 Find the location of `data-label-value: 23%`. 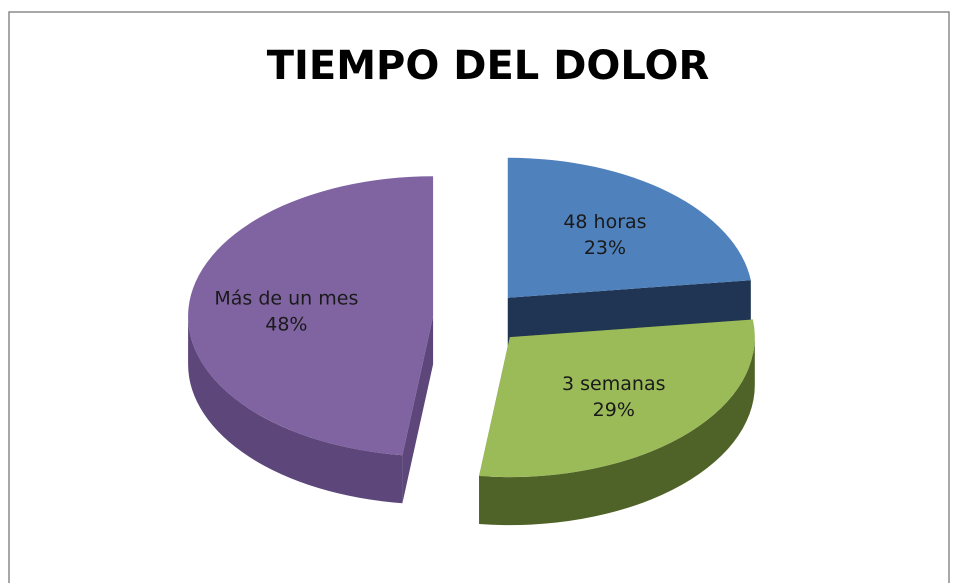

data-label-value: 23% is located at coordinates (605, 248).